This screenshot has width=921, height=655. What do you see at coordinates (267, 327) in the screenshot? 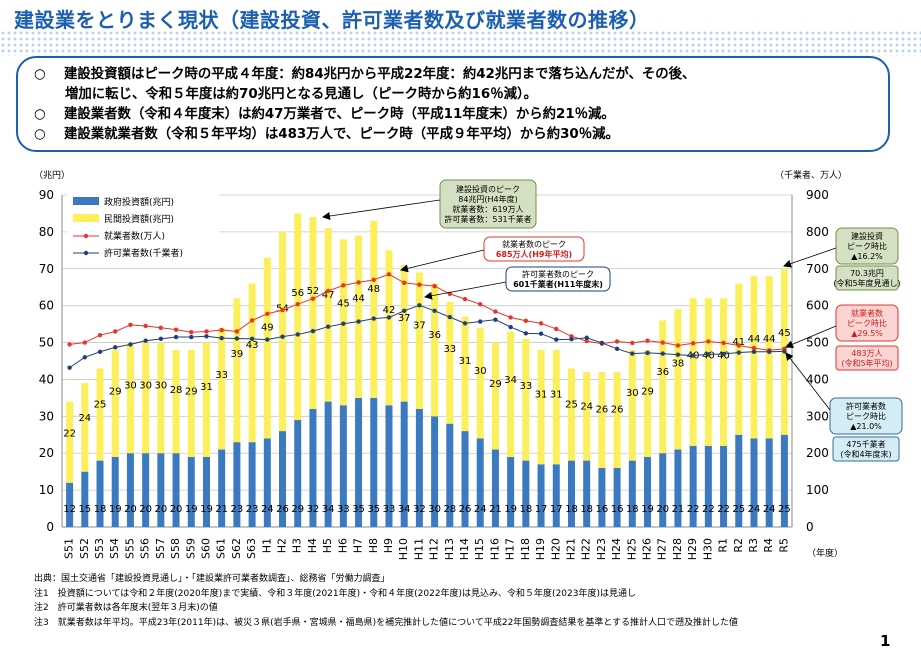
I see `data-label-private: 49` at bounding box center [267, 327].